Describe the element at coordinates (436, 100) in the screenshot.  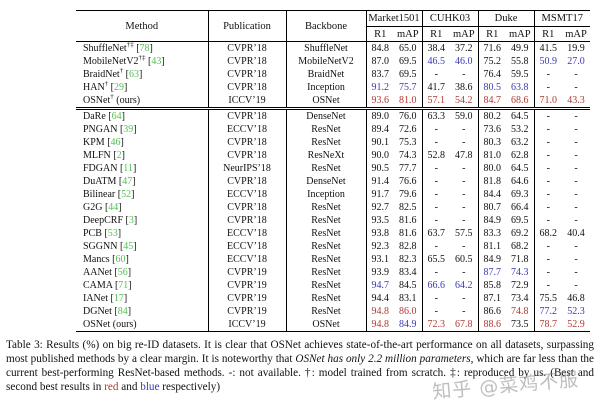
I see `score-cell: 57.1` at that location.